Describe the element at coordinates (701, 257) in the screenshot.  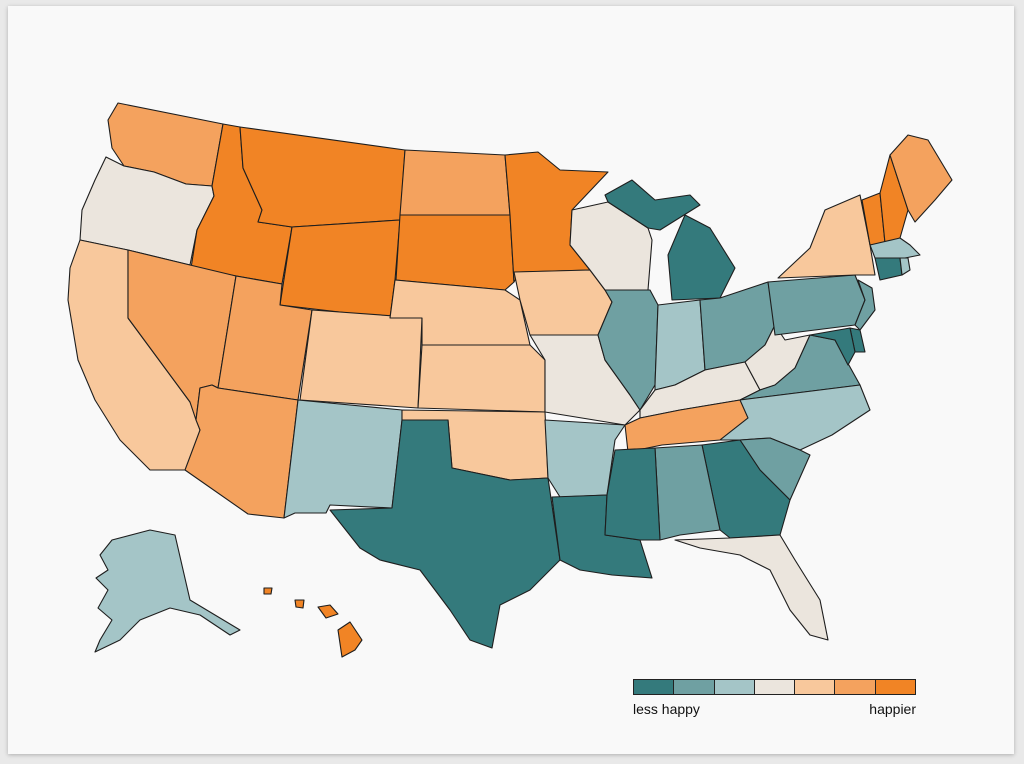
I see `state-michigan-lower` at that location.